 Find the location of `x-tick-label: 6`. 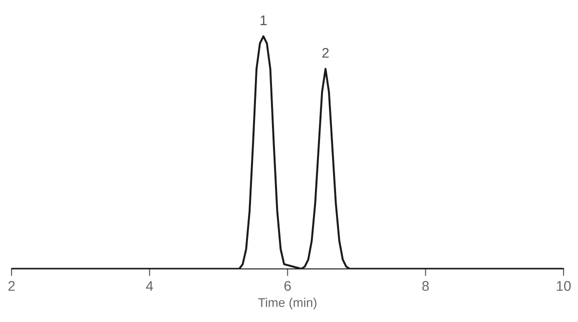

x-tick-label: 6 is located at coordinates (287, 286).